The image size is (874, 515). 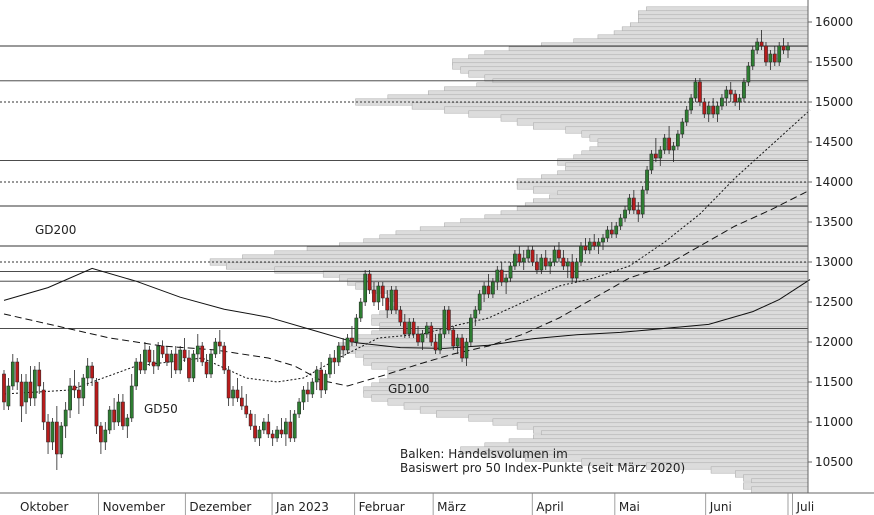 I want to click on y-tick-label: 12500, so click(x=834, y=302).